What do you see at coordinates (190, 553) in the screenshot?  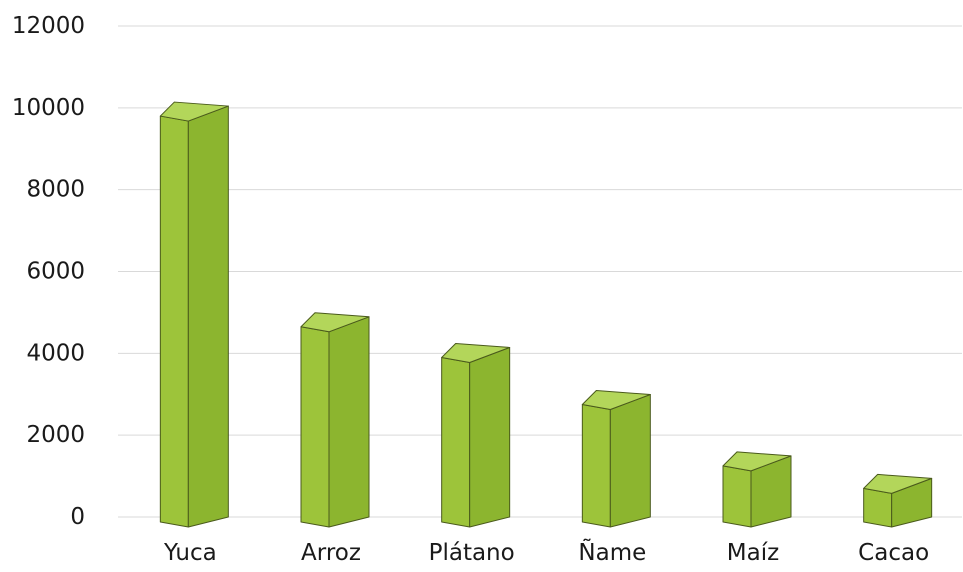 I see `x-tick-label: Yuca` at bounding box center [190, 553].